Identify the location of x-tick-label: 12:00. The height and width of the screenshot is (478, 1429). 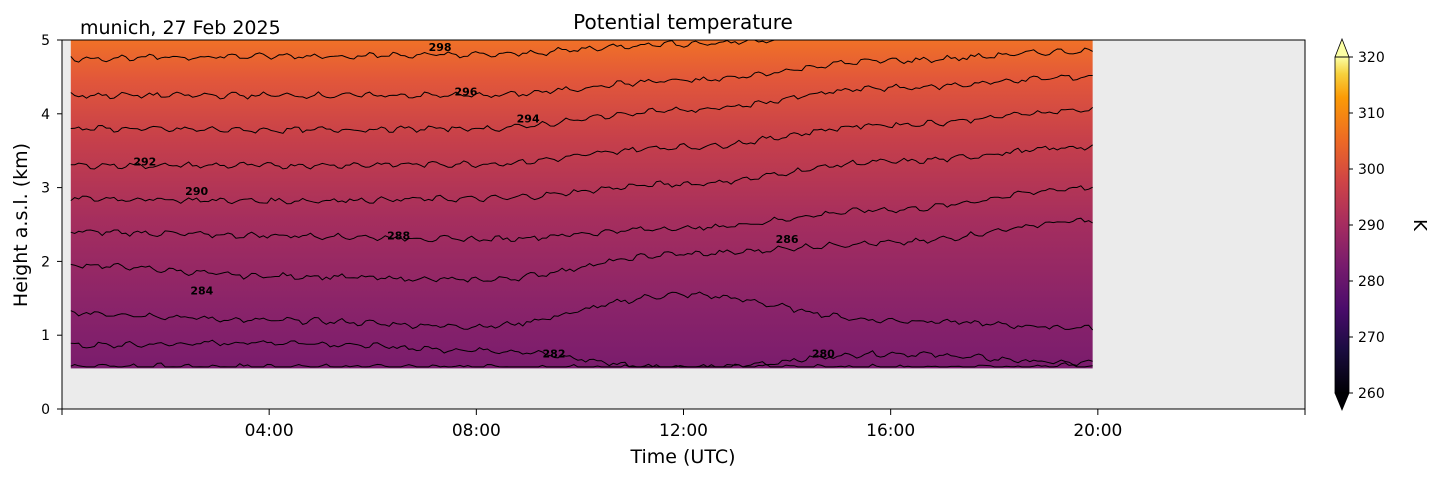
(683, 431).